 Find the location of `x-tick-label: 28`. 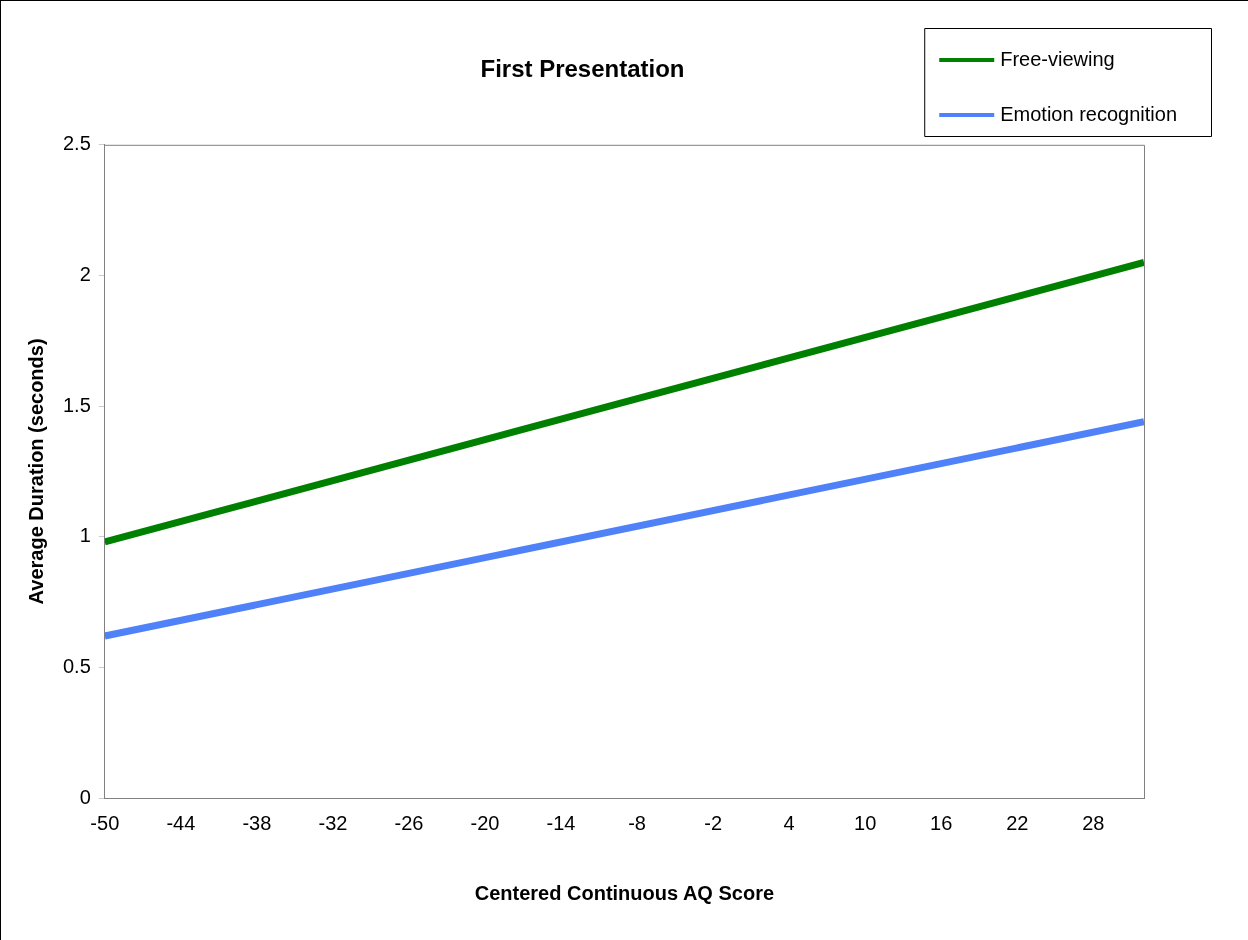

x-tick-label: 28 is located at coordinates (1093, 822).